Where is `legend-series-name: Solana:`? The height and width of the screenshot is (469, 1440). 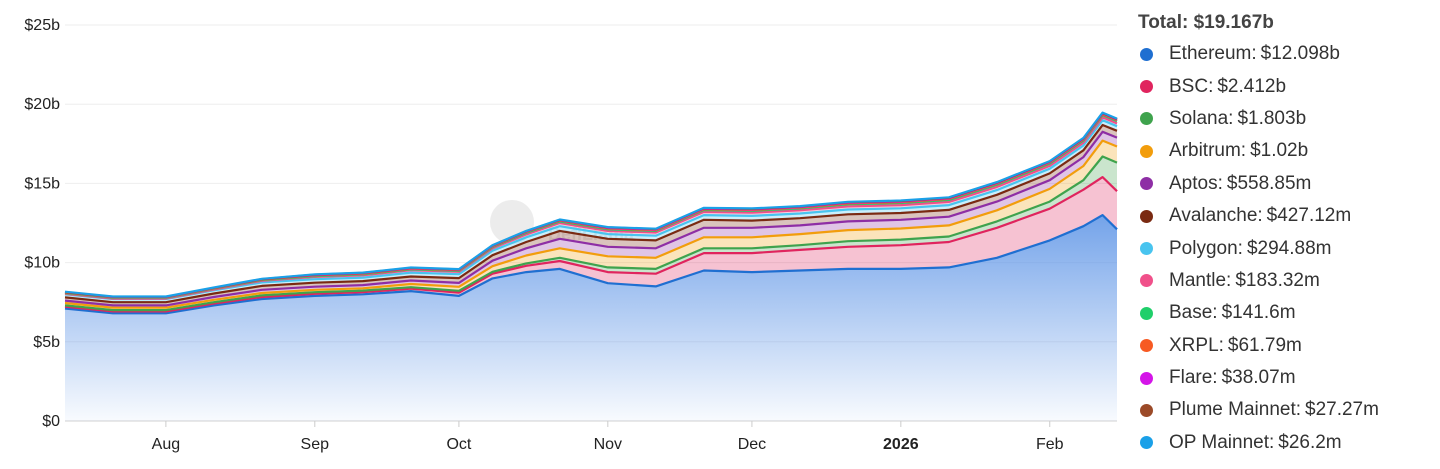 legend-series-name: Solana: is located at coordinates (1201, 118).